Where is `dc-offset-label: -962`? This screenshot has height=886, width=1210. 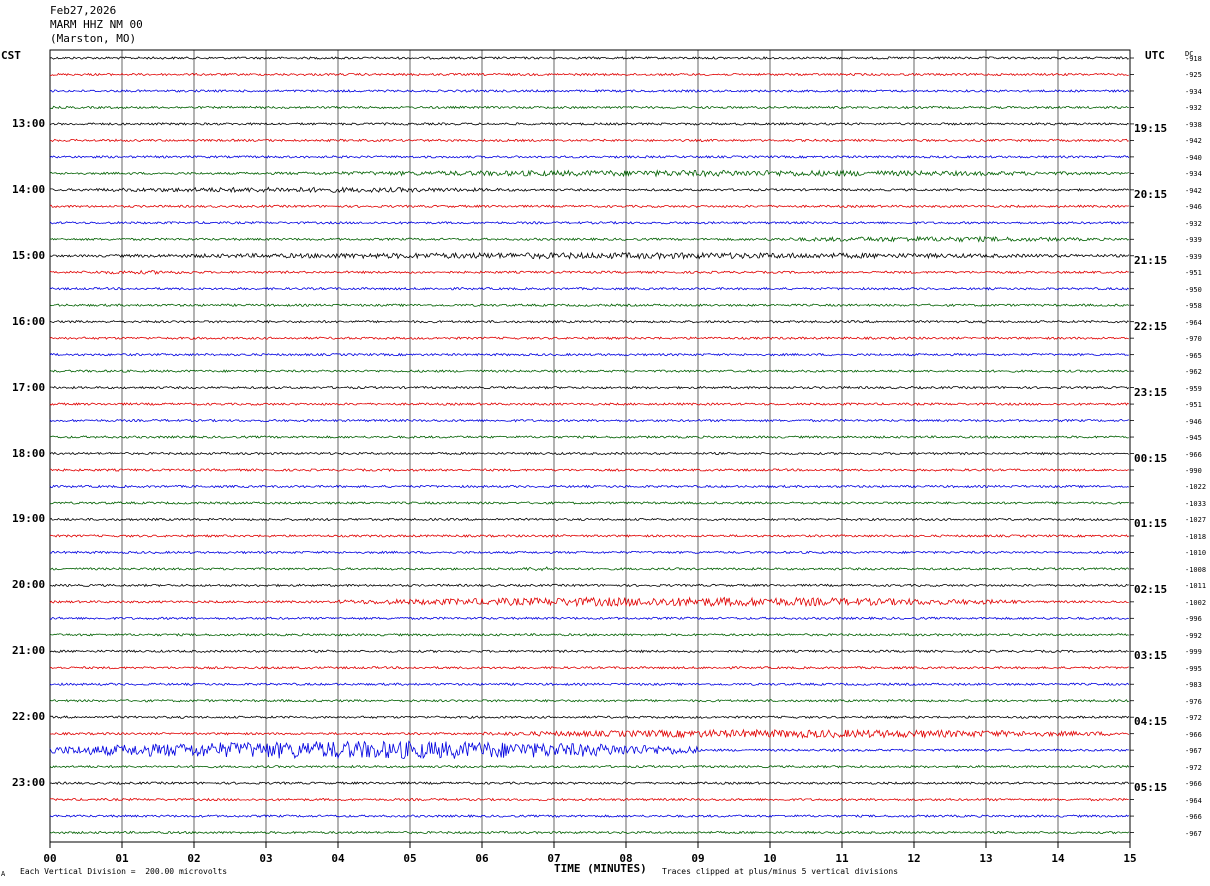
dc-offset-label: -962 is located at coordinates (1193, 372).